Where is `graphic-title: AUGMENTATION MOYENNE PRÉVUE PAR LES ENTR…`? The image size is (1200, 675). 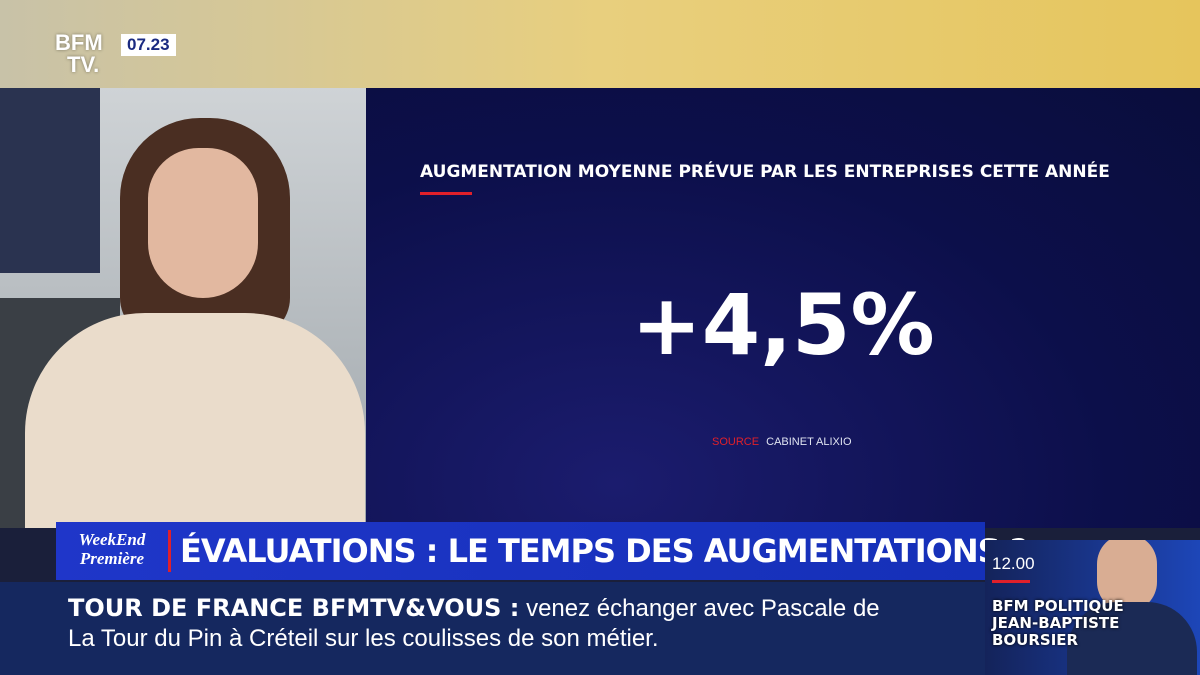 graphic-title: AUGMENTATION MOYENNE PRÉVUE PAR LES ENTR… is located at coordinates (765, 172).